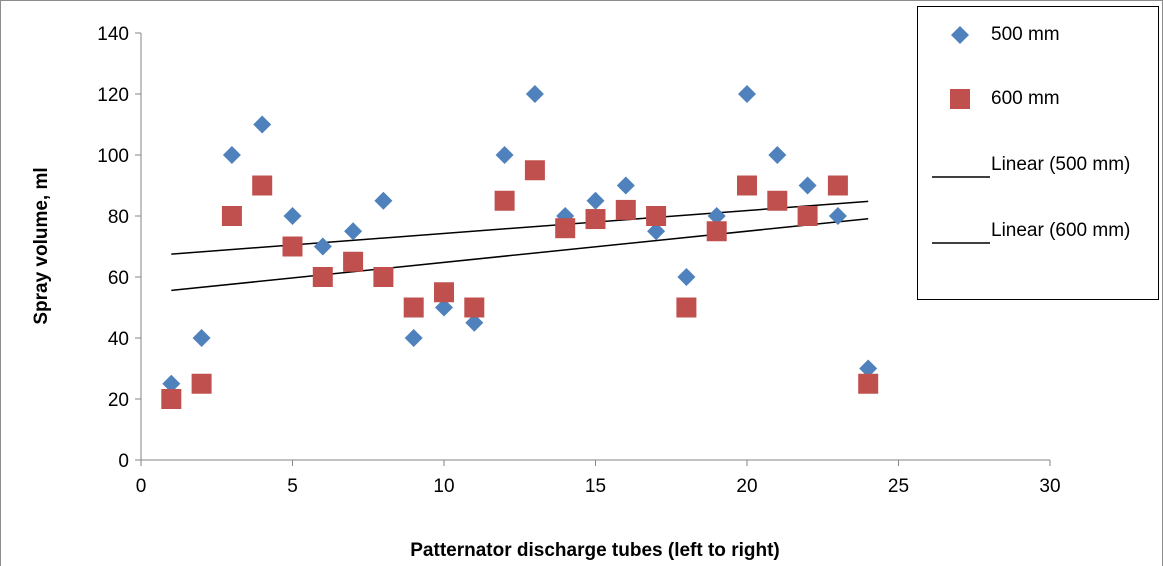  I want to click on x-tick-label: 15, so click(595, 486).